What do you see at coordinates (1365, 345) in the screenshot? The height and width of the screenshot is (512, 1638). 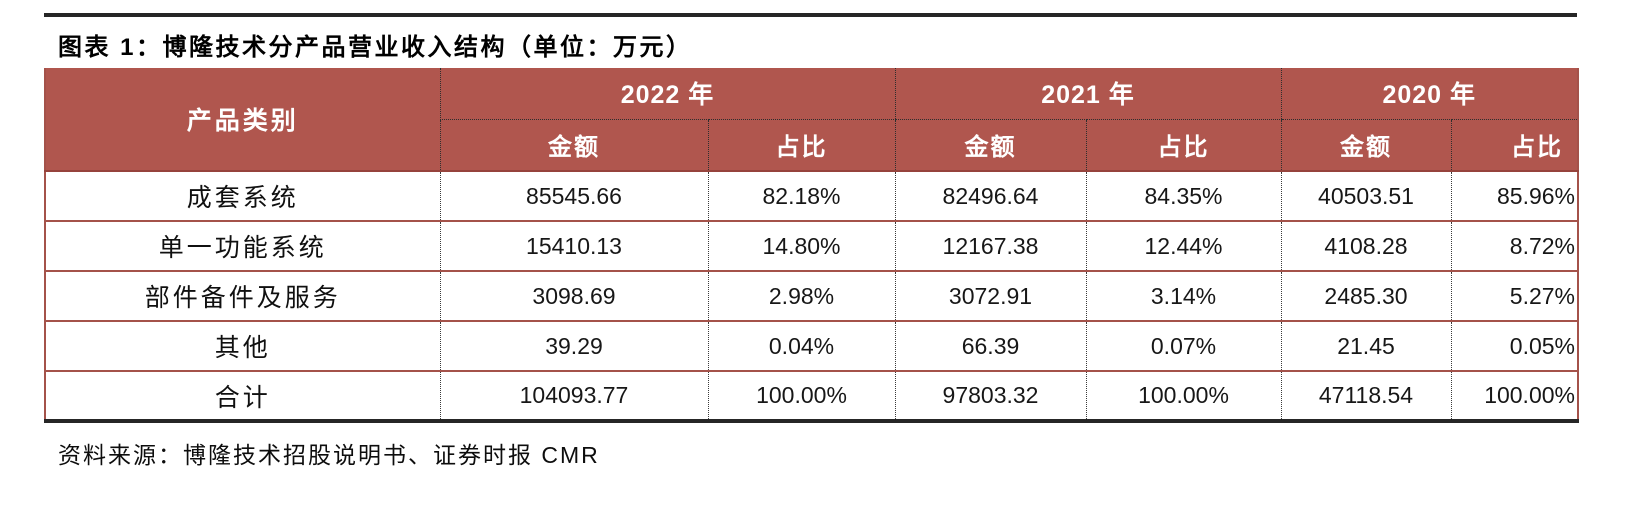 I see `amount-2020-cell: 21.45` at bounding box center [1365, 345].